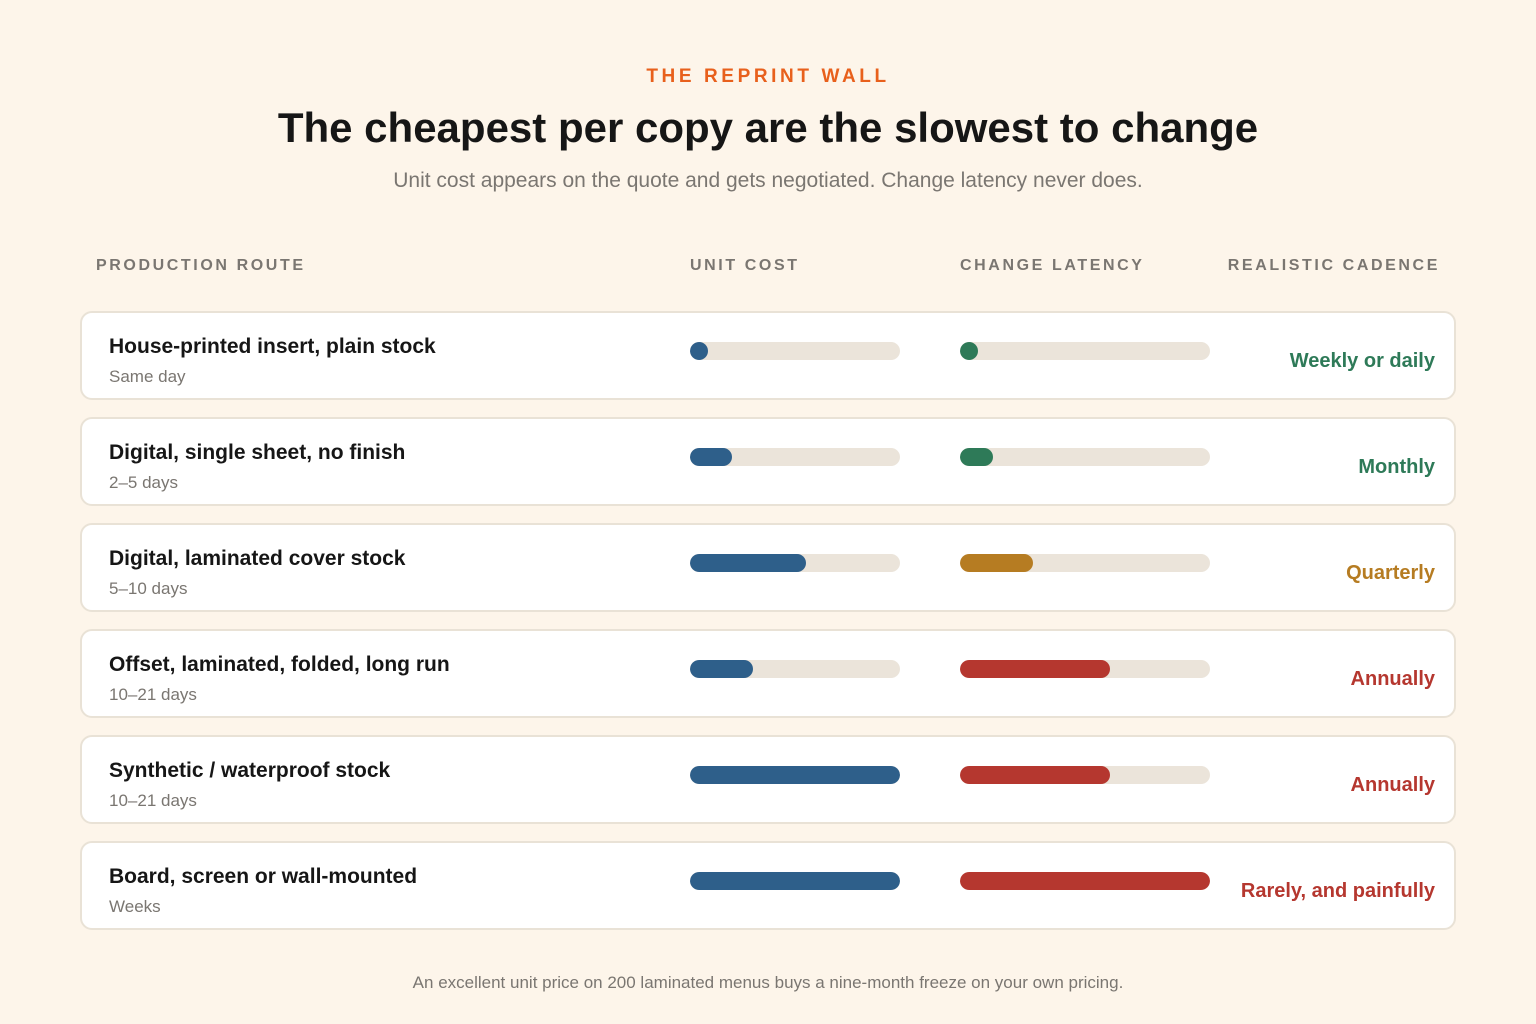 The height and width of the screenshot is (1024, 1536). What do you see at coordinates (279, 664) in the screenshot?
I see `route-name: Offset, laminated, folded, long run` at bounding box center [279, 664].